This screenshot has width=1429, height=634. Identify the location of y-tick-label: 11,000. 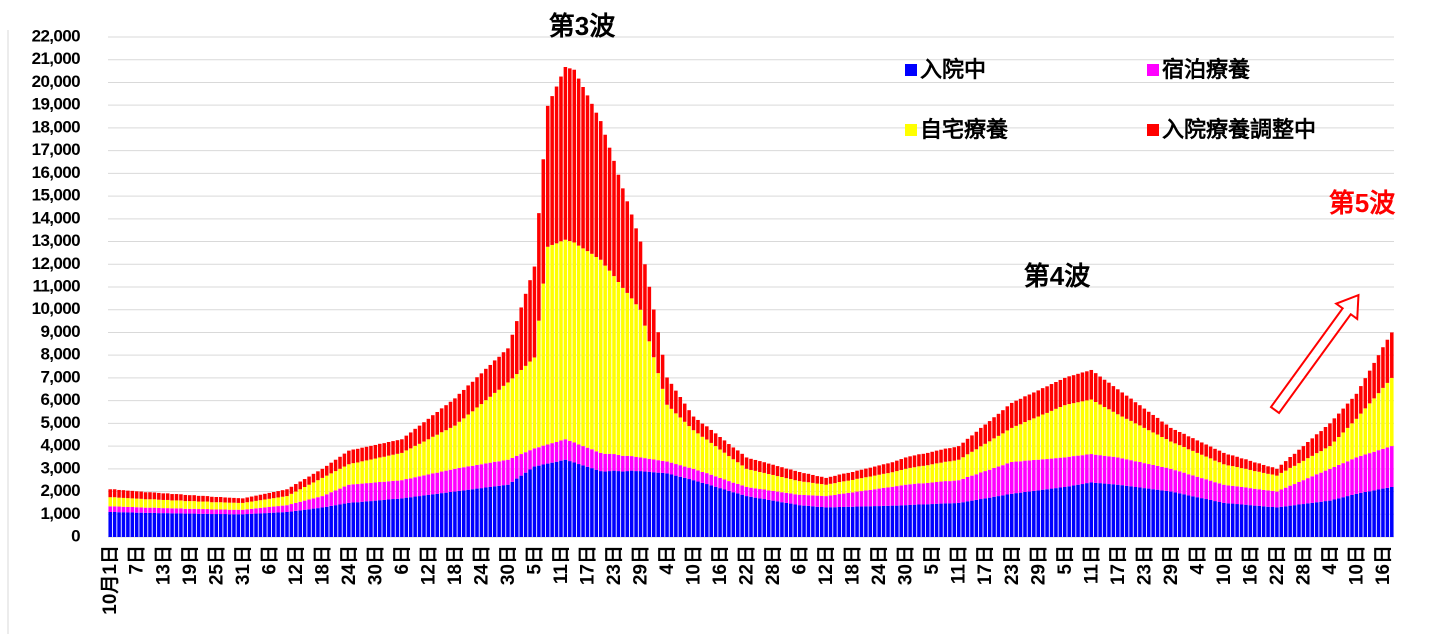
(57, 285).